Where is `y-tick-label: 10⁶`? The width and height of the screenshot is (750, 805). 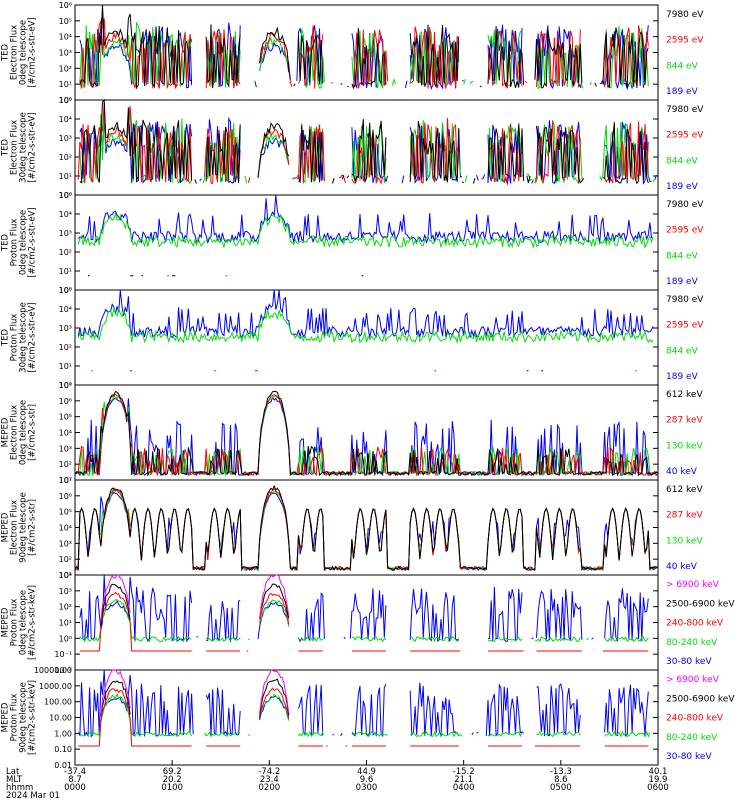
y-tick-label: 10⁶ is located at coordinates (65, 496).